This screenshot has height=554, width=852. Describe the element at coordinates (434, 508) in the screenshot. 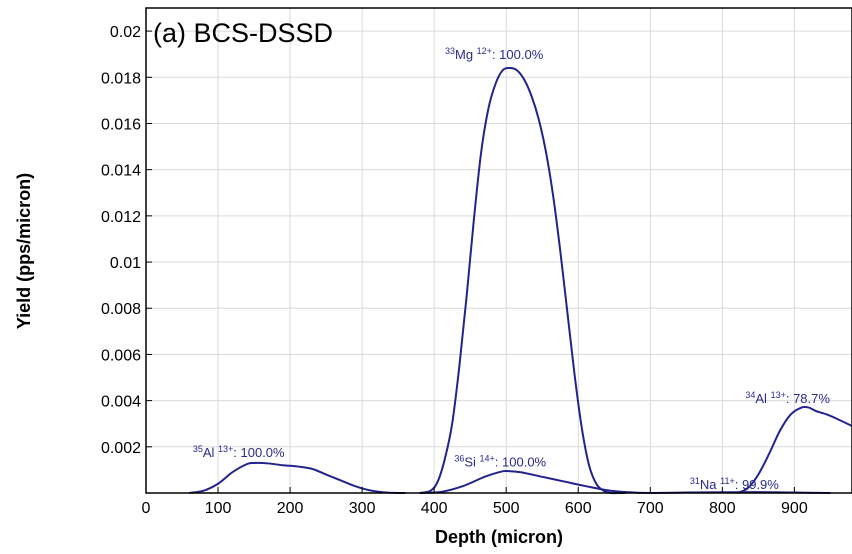

I see `x-tick-label: 400` at that location.